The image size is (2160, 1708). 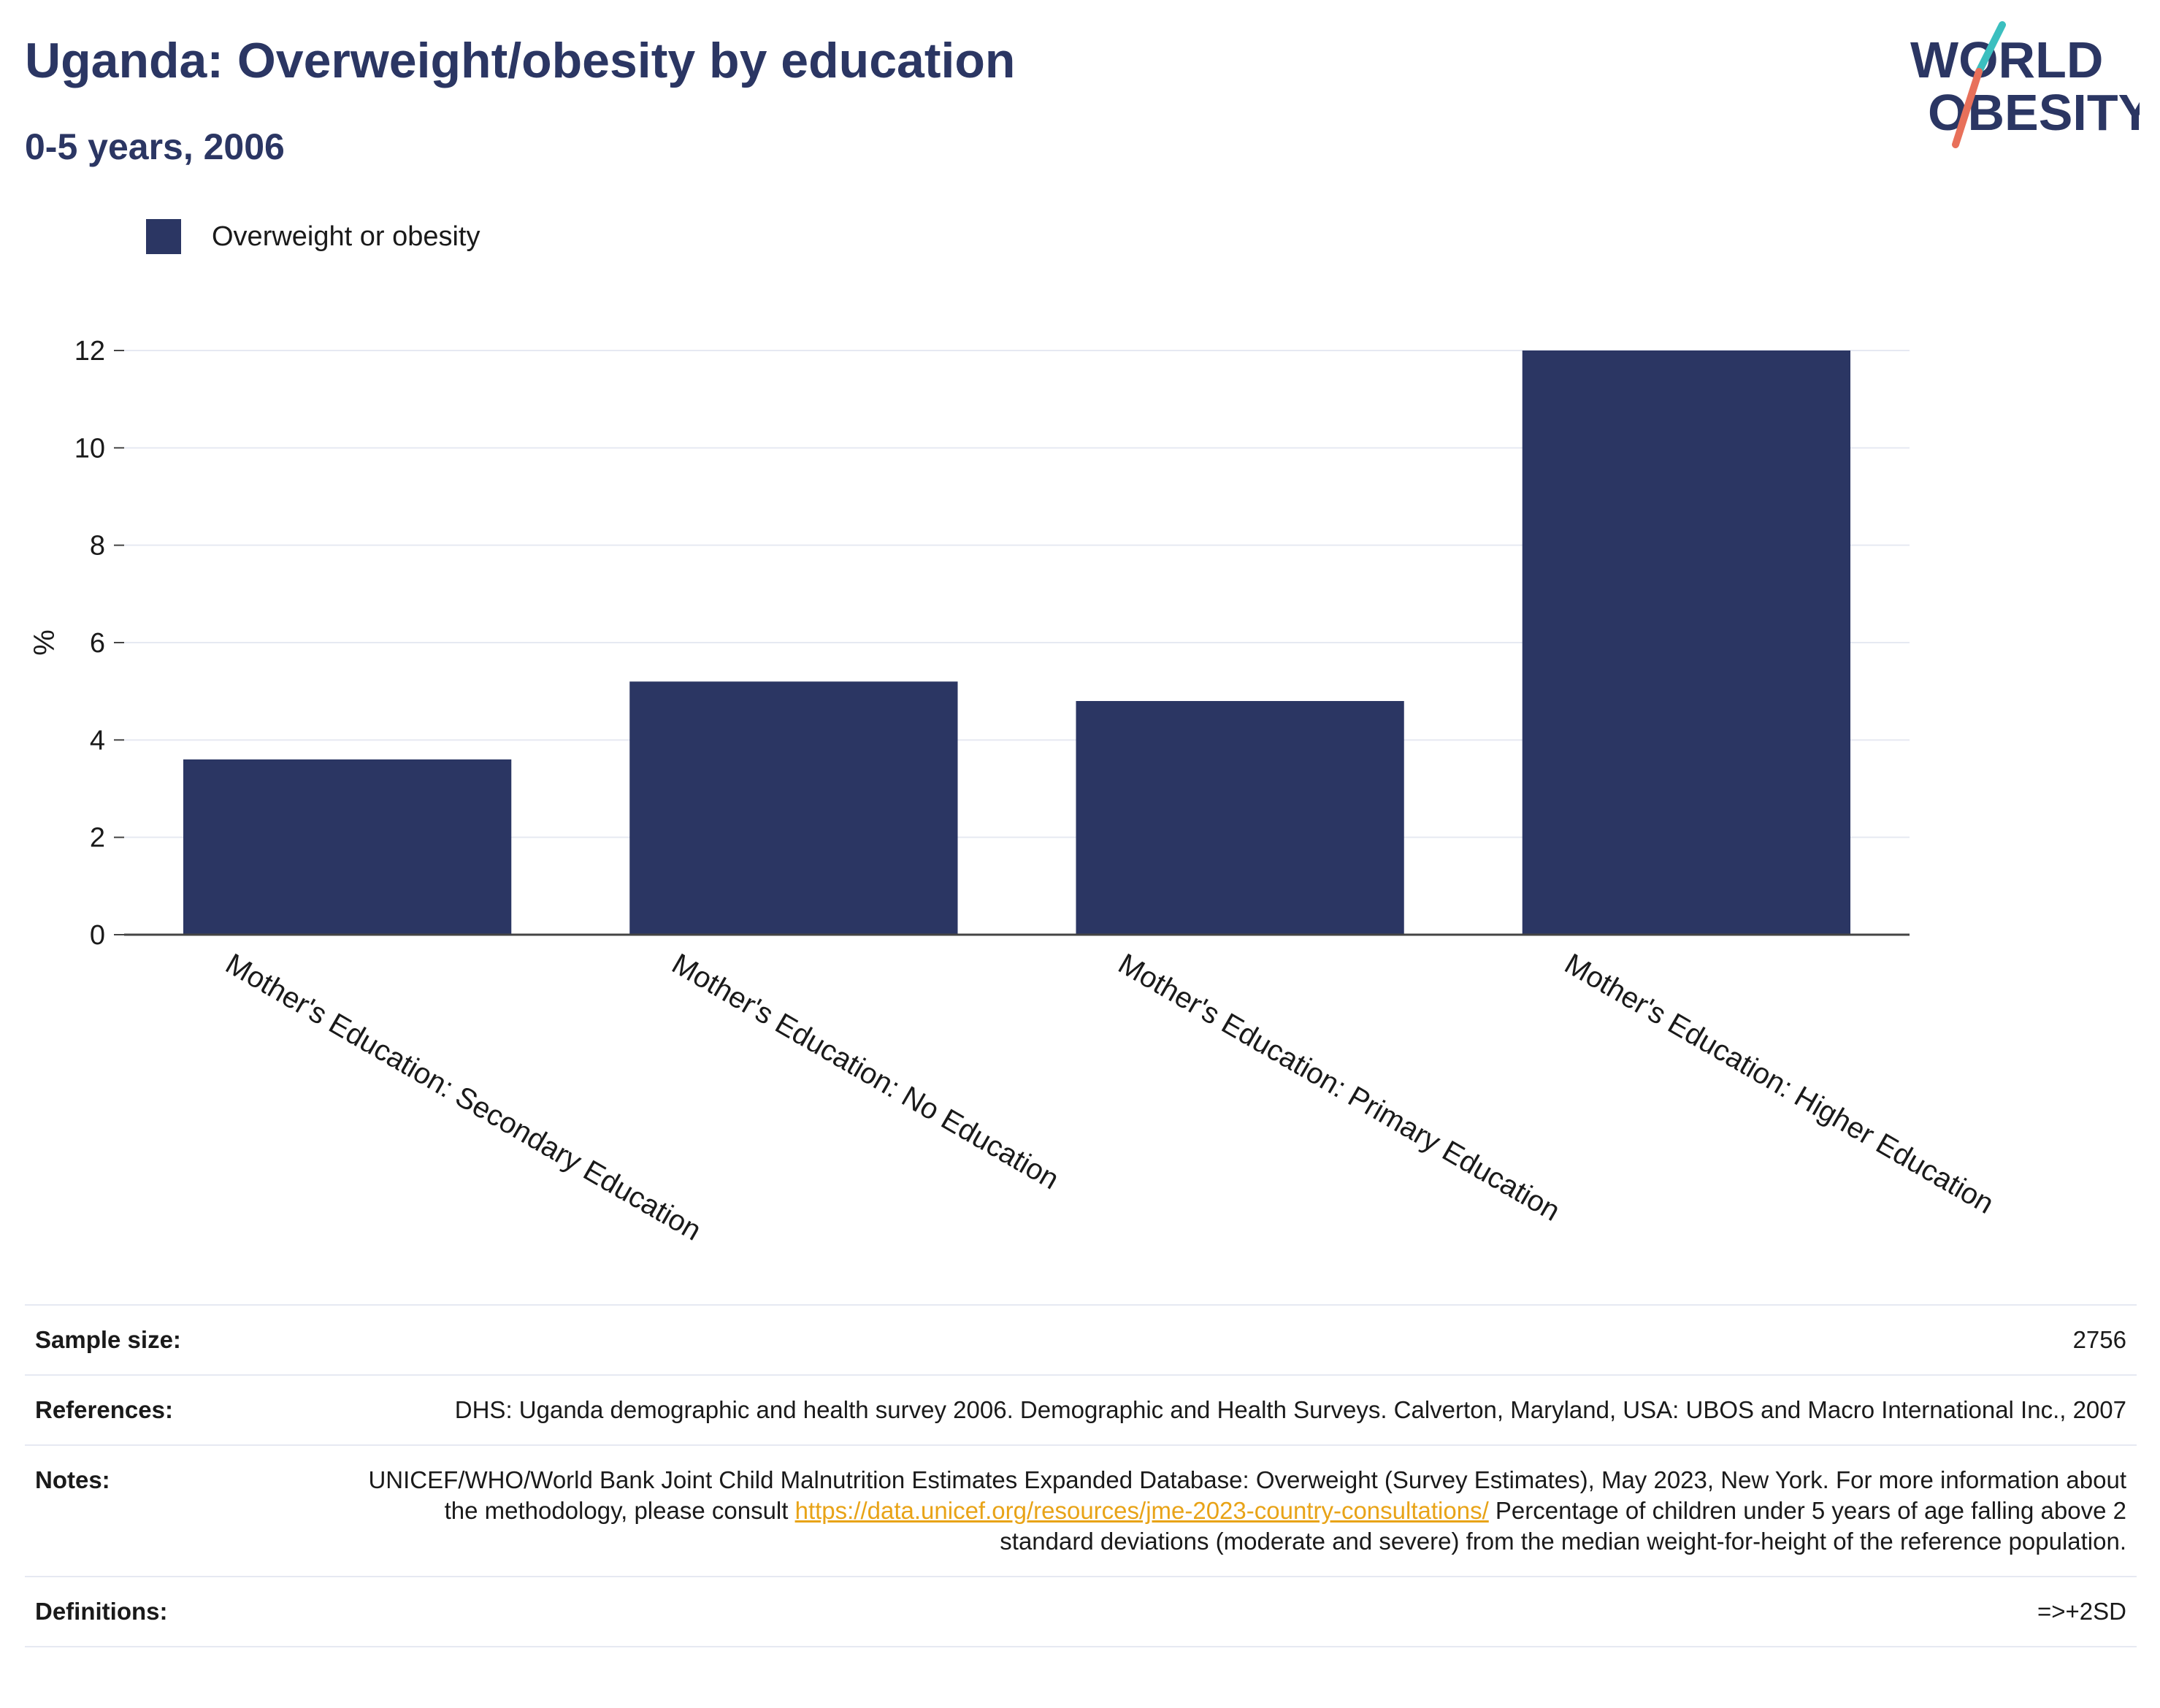 What do you see at coordinates (155, 146) in the screenshot?
I see `chart-subtitle: 0-5 years, 2006` at bounding box center [155, 146].